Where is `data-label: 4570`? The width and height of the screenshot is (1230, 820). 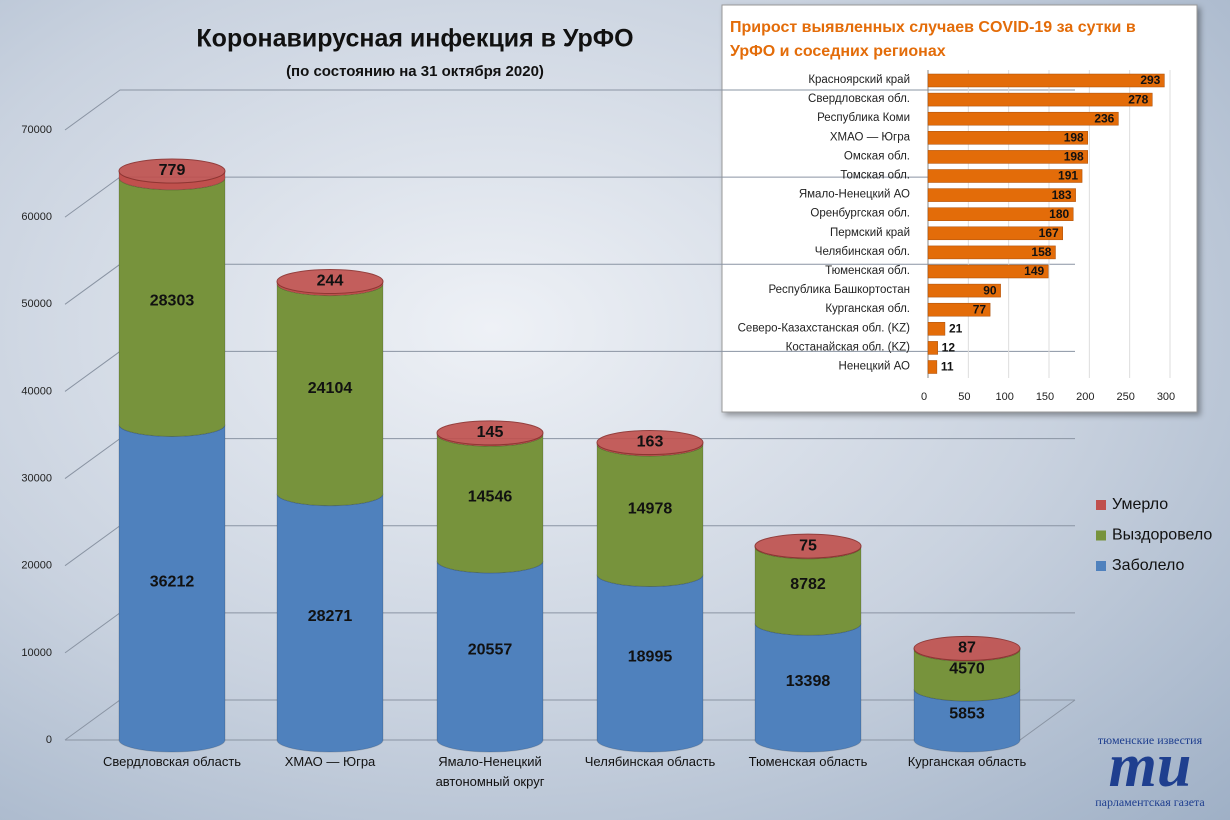
data-label: 4570 is located at coordinates (967, 668).